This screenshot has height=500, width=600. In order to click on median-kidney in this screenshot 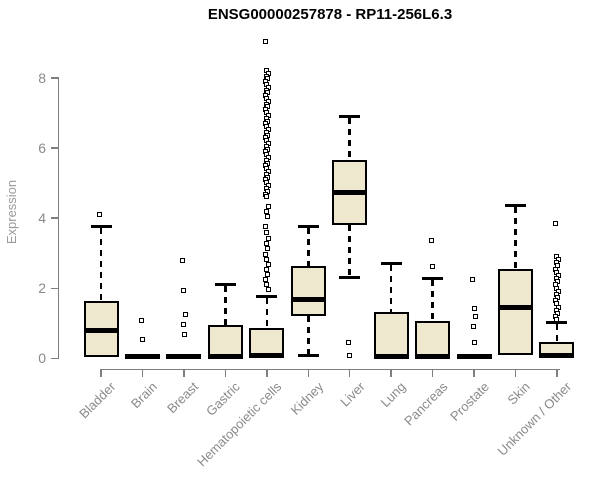, I will do `click(308, 299)`.